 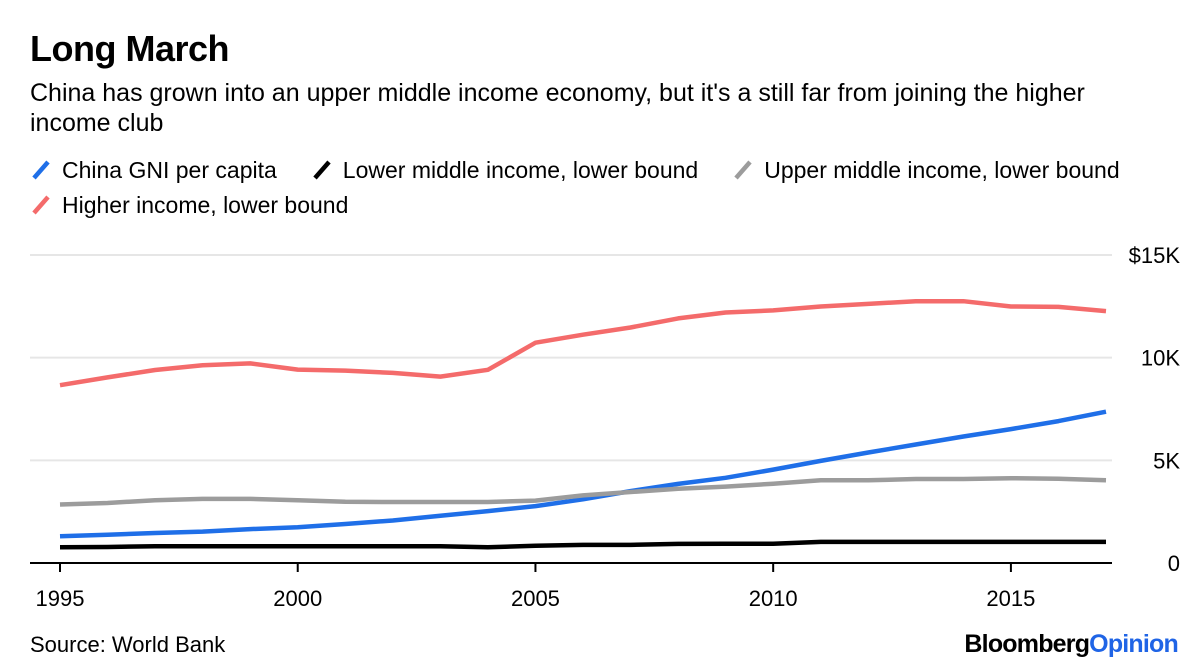 I want to click on y-tick-label: $15K, so click(x=1155, y=255).